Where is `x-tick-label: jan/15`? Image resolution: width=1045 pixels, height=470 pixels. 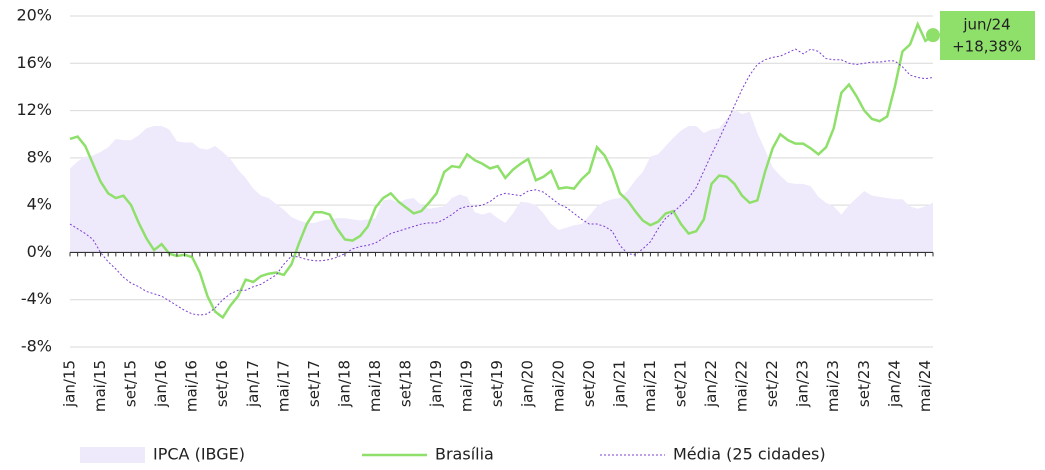 x-tick-label: jan/15 is located at coordinates (70, 384).